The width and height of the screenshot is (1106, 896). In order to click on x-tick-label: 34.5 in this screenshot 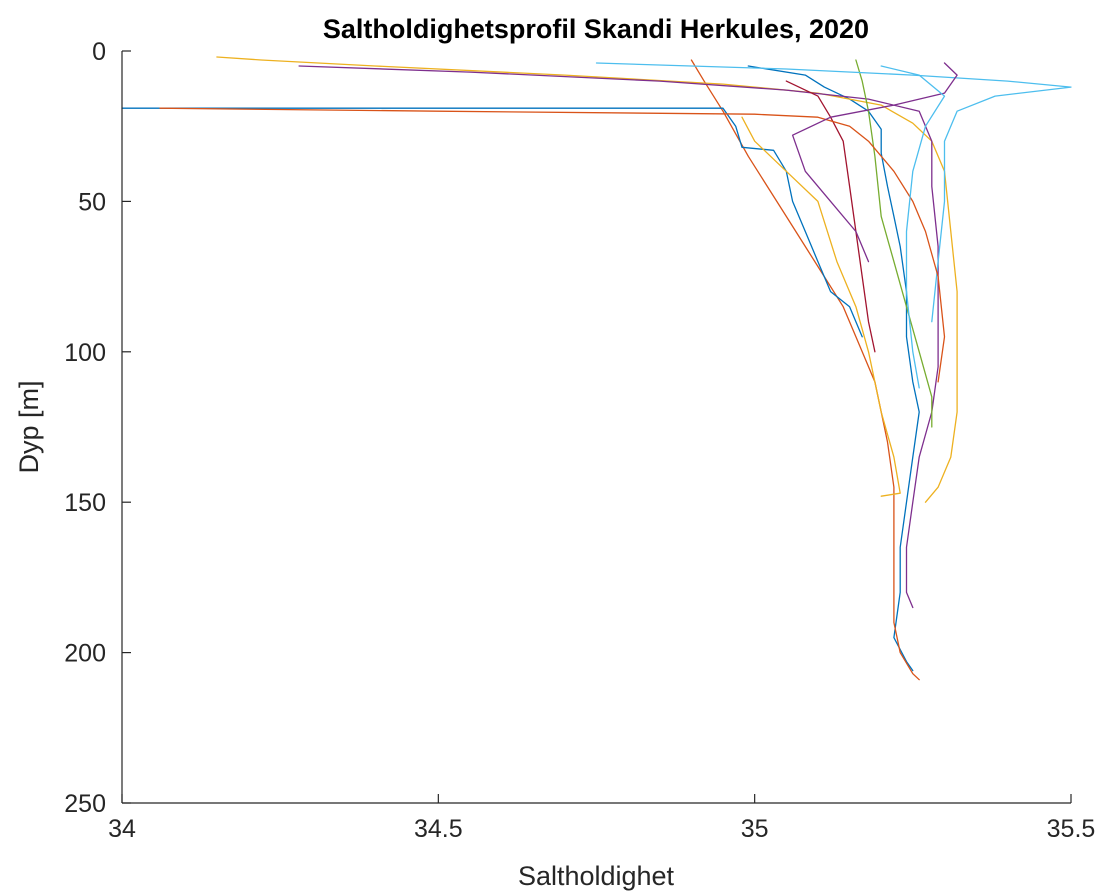, I will do `click(438, 829)`.